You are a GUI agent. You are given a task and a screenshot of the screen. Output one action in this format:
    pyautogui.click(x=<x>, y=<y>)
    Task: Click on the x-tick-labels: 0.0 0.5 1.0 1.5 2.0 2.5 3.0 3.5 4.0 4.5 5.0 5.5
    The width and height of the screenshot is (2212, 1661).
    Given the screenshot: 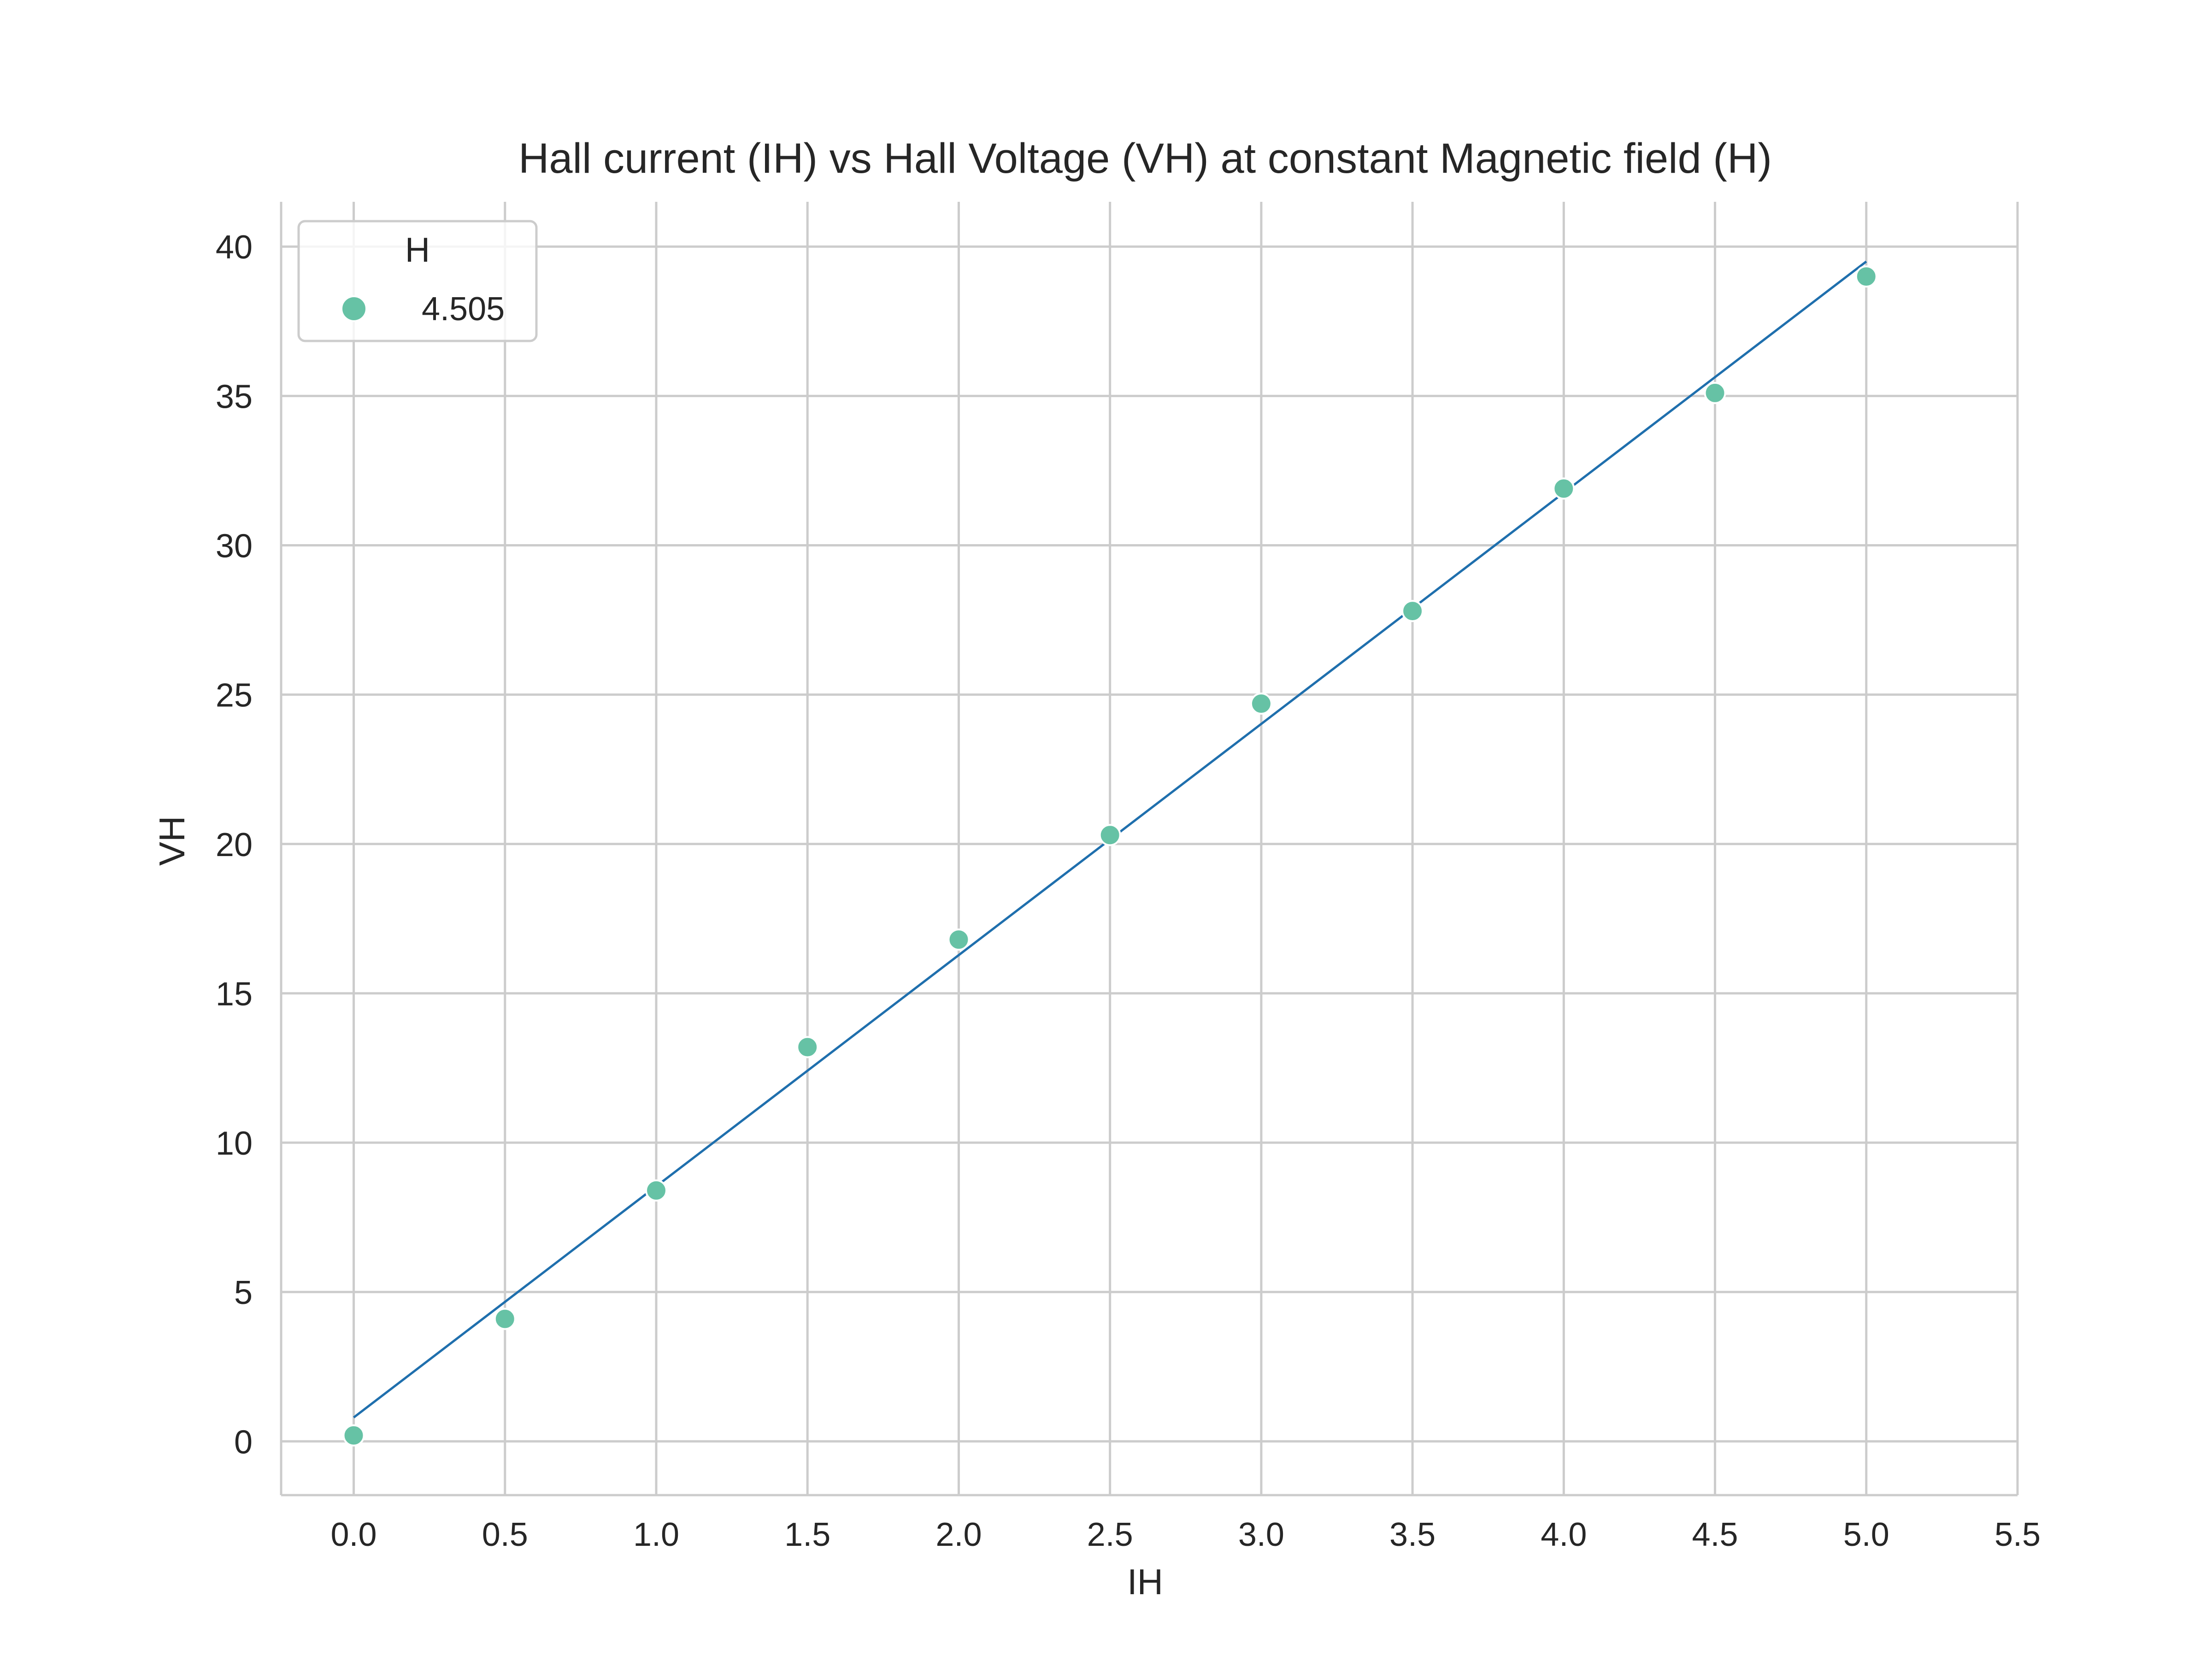 What is the action you would take?
    pyautogui.click(x=1186, y=1534)
    